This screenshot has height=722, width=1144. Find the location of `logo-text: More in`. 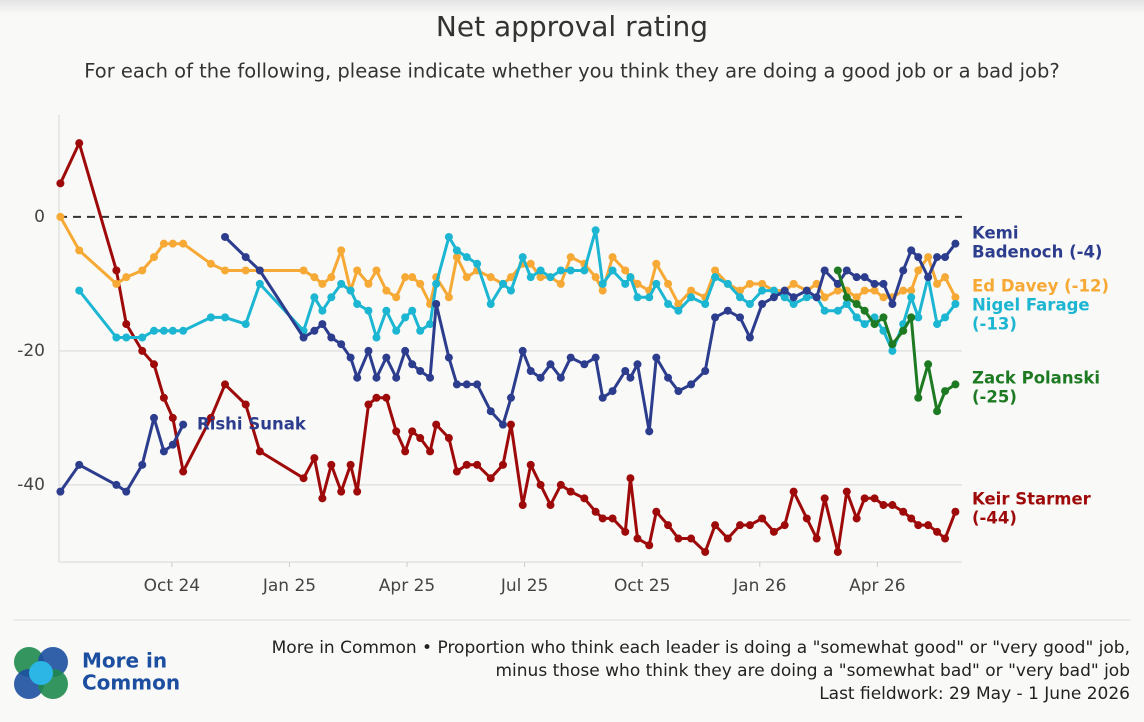

logo-text: More in is located at coordinates (124, 661).